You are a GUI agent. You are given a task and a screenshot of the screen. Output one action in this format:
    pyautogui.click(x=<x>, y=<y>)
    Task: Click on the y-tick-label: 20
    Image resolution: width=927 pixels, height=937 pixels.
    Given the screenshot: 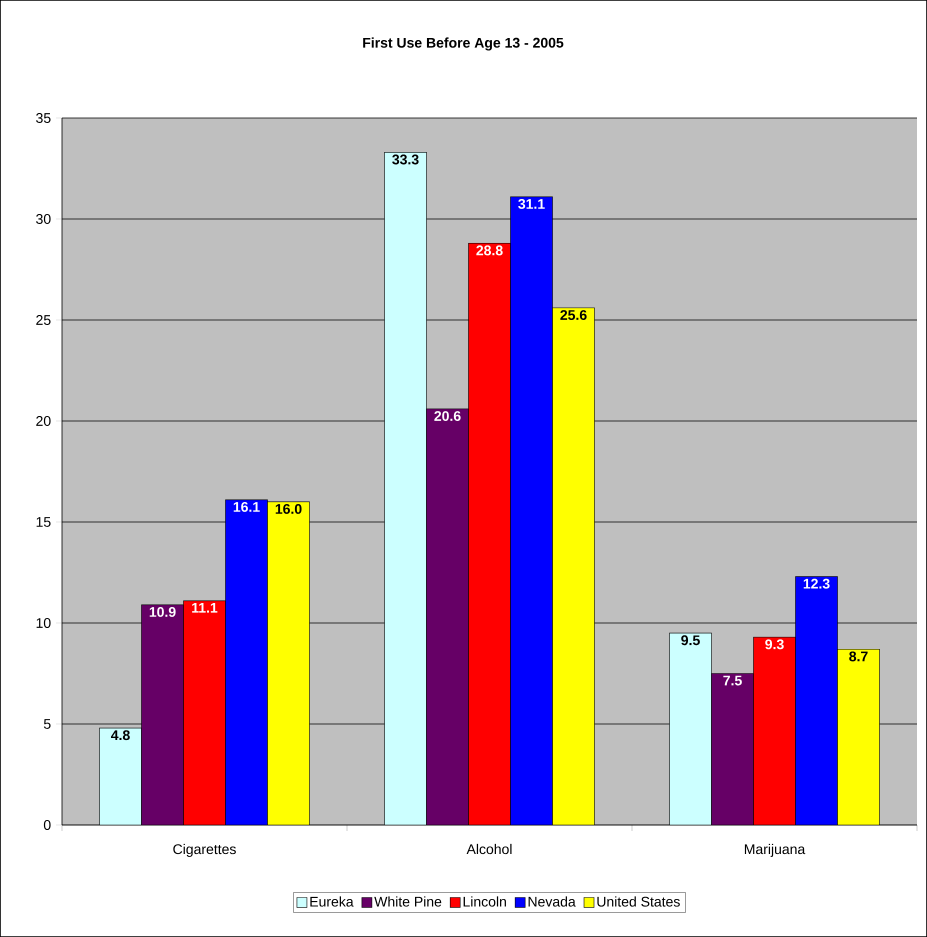 What is the action you would take?
    pyautogui.click(x=43, y=421)
    